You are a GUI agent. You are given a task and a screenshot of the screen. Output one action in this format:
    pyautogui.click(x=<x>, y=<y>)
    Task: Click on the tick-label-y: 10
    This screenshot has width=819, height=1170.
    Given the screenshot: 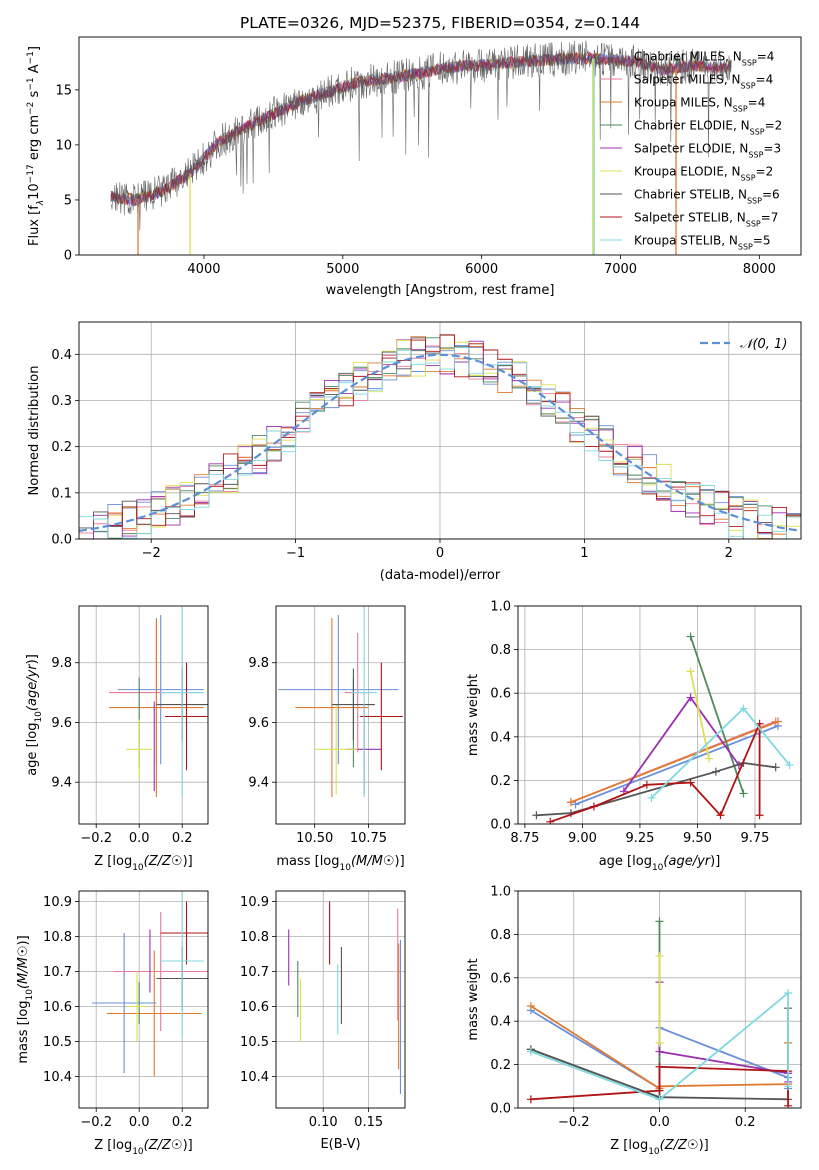 What is the action you would take?
    pyautogui.click(x=63, y=145)
    